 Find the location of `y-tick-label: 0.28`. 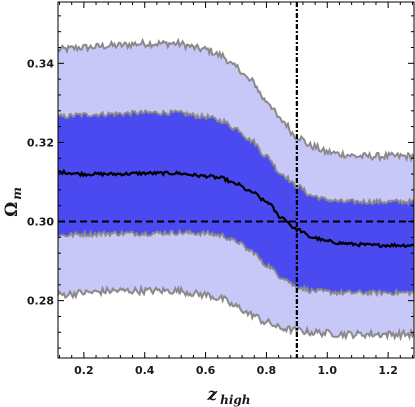

y-tick-label: 0.28 is located at coordinates (40, 301).